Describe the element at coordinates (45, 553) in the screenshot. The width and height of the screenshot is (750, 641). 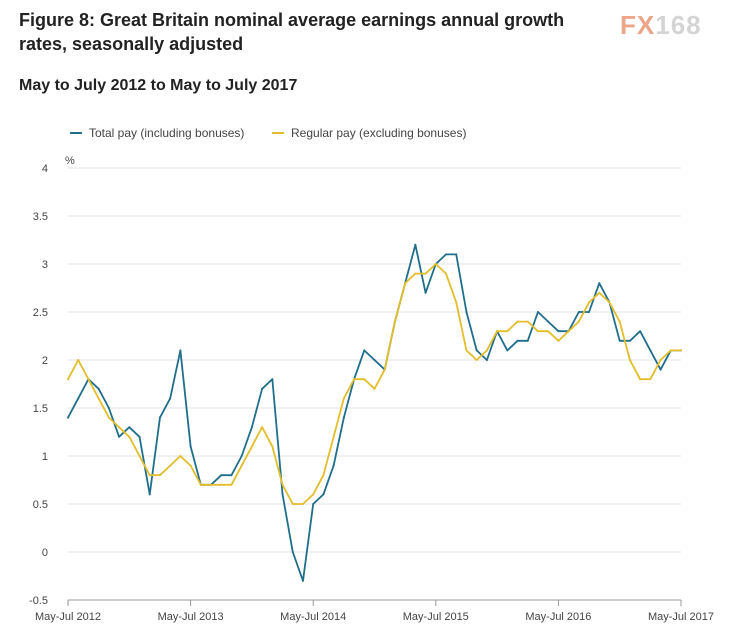
I see `y-tick-label: 0` at that location.